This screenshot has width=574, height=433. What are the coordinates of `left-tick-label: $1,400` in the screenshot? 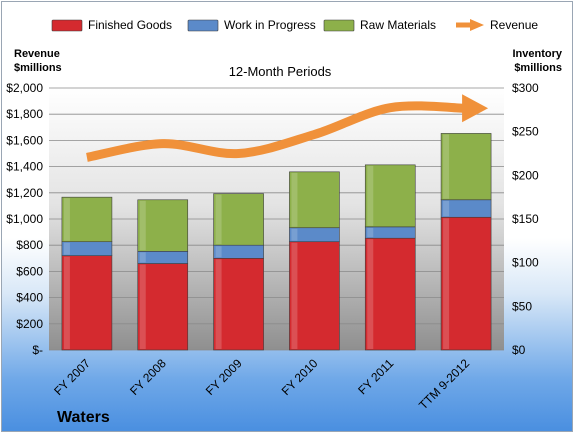 It's located at (24, 167).